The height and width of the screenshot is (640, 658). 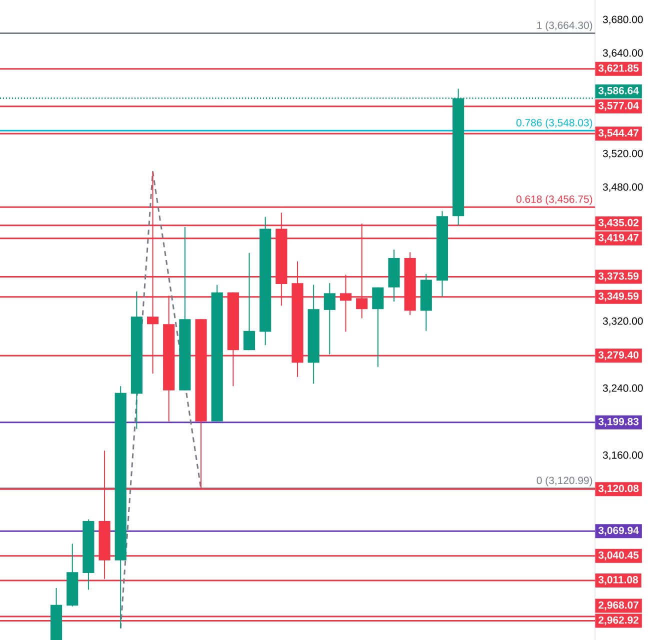 What do you see at coordinates (618, 531) in the screenshot?
I see `ref-line-label: 3,069.94` at bounding box center [618, 531].